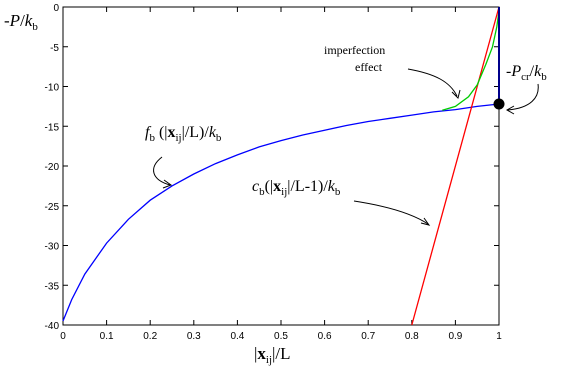 Image resolution: width=564 pixels, height=373 pixels. I want to click on y-tick-label: -10, so click(52, 88).